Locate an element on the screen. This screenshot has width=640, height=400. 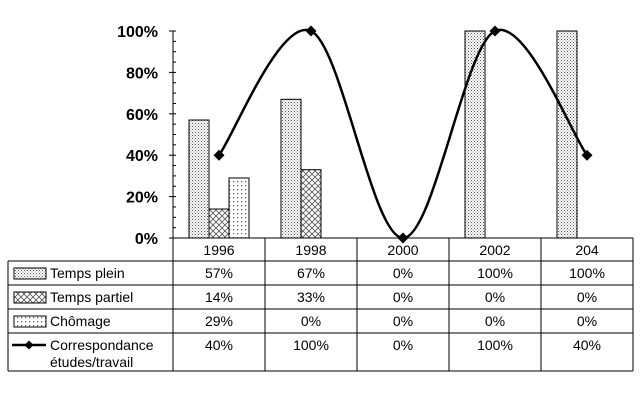
legend-label: Temps plein is located at coordinates (87, 273).